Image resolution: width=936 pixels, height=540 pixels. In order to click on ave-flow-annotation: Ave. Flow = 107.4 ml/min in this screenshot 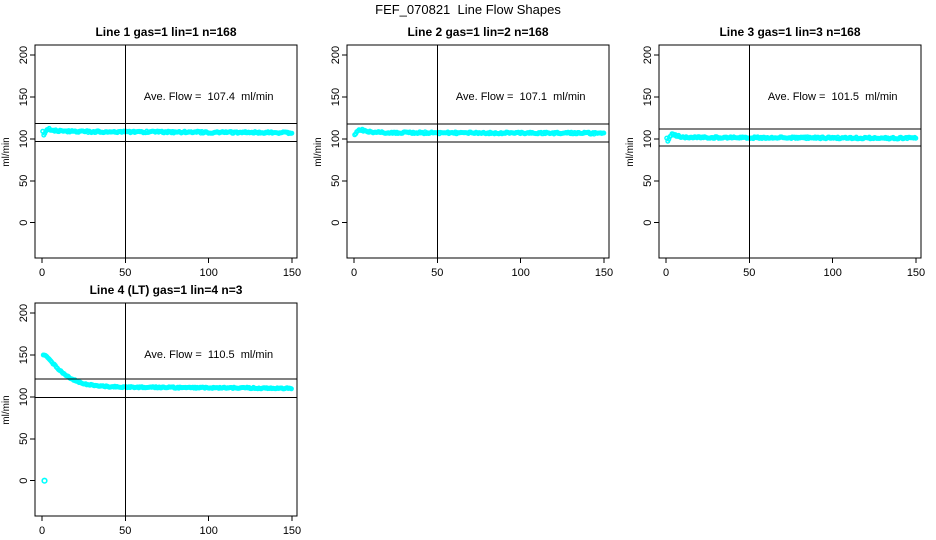, I will do `click(209, 97)`.